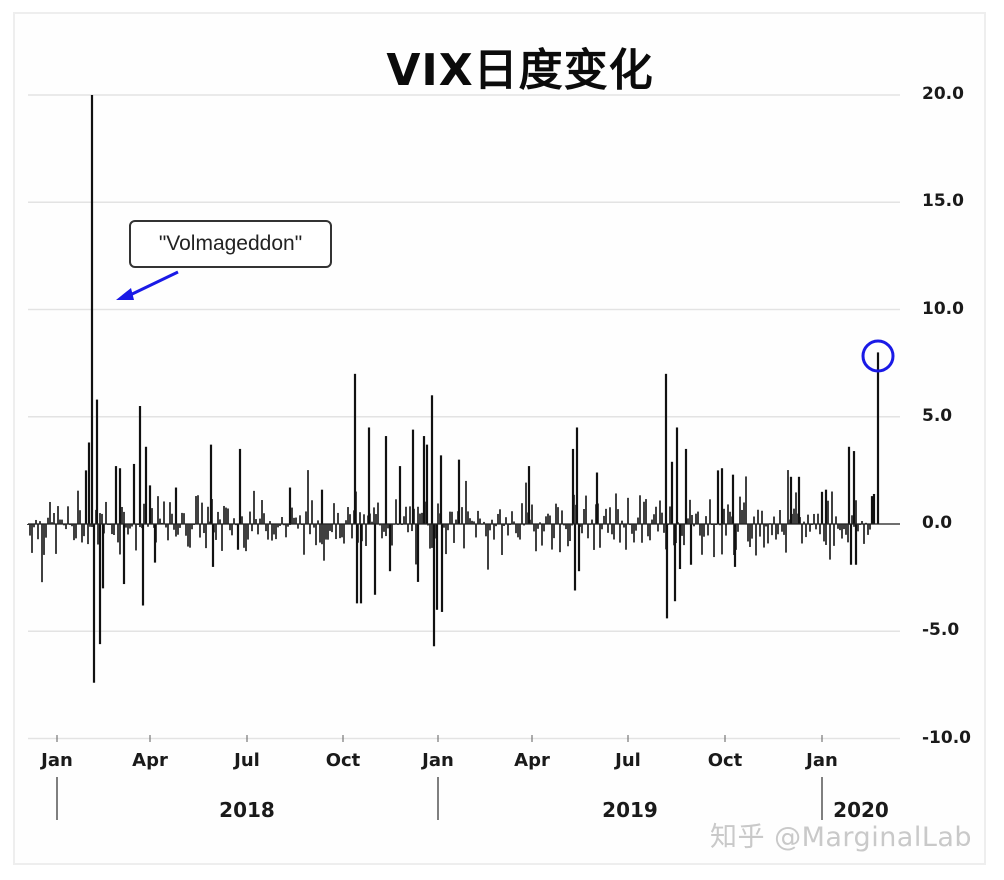  What do you see at coordinates (247, 810) in the screenshot?
I see `x-year-label: 2018` at bounding box center [247, 810].